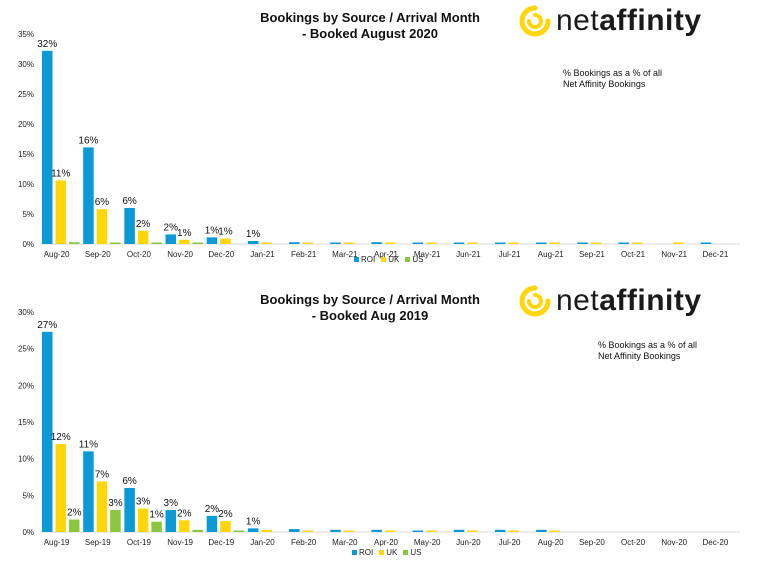 The height and width of the screenshot is (564, 769). What do you see at coordinates (551, 254) in the screenshot?
I see `x-tick-label: Aug-21` at bounding box center [551, 254].